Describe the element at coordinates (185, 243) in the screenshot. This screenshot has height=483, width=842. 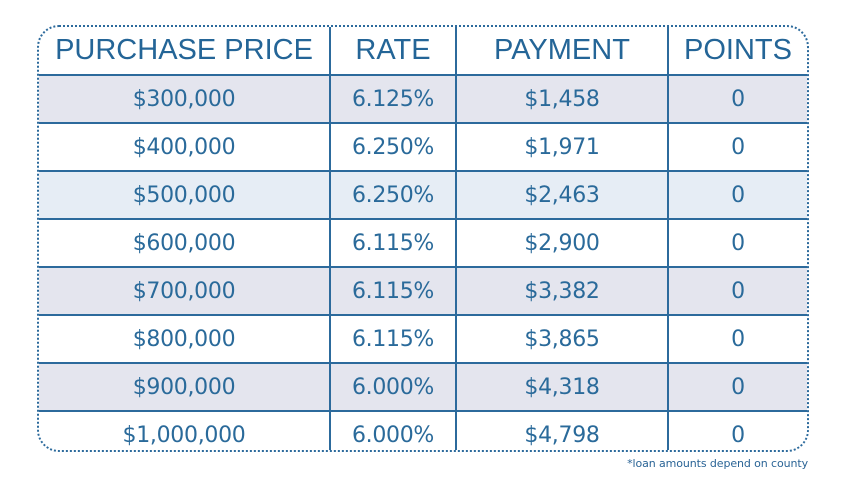
I see `cell-purchase-price: $600,000` at that location.